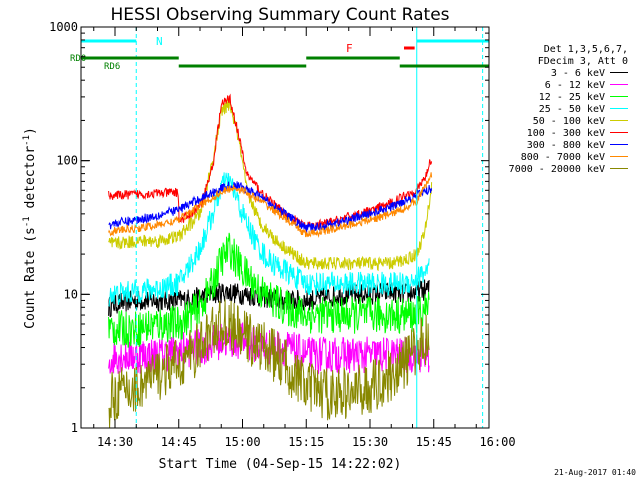 Image resolution: width=640 pixels, height=480 pixels. Describe the element at coordinates (572, 109) in the screenshot. I see `legend-entry-label-4: 25 - 50 keV` at that location.